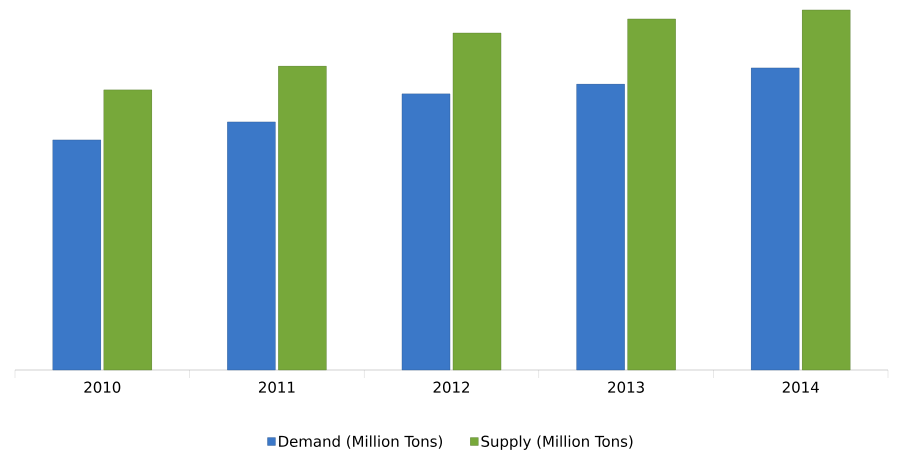 Image resolution: width=903 pixels, height=452 pixels. What do you see at coordinates (452, 387) in the screenshot?
I see `x-tick-label: 2012` at bounding box center [452, 387].